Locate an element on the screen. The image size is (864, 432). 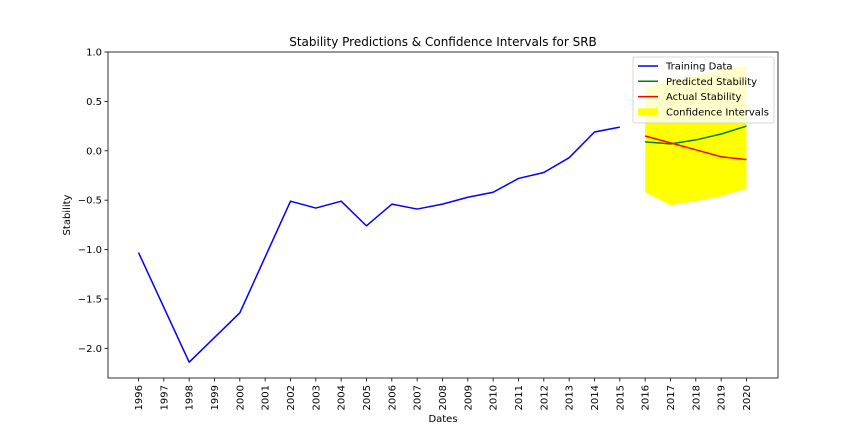
x-tick-label: 2018 is located at coordinates (696, 397).